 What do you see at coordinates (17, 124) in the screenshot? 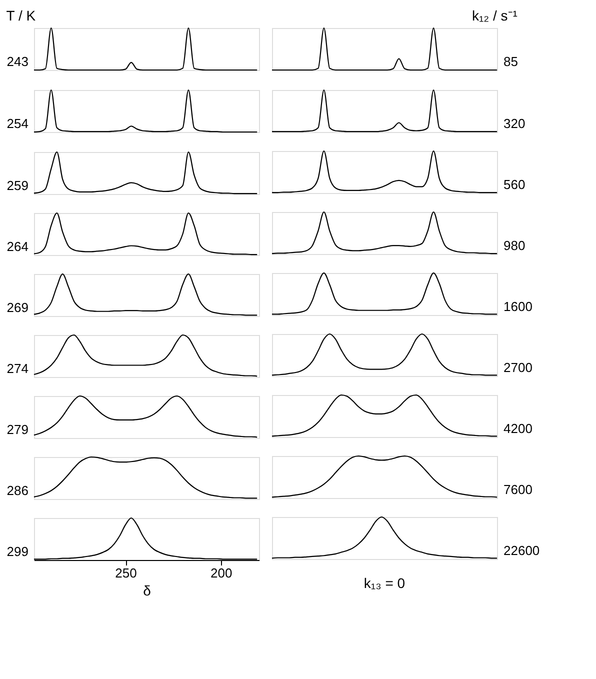
I see `series-label: 254` at bounding box center [17, 124].